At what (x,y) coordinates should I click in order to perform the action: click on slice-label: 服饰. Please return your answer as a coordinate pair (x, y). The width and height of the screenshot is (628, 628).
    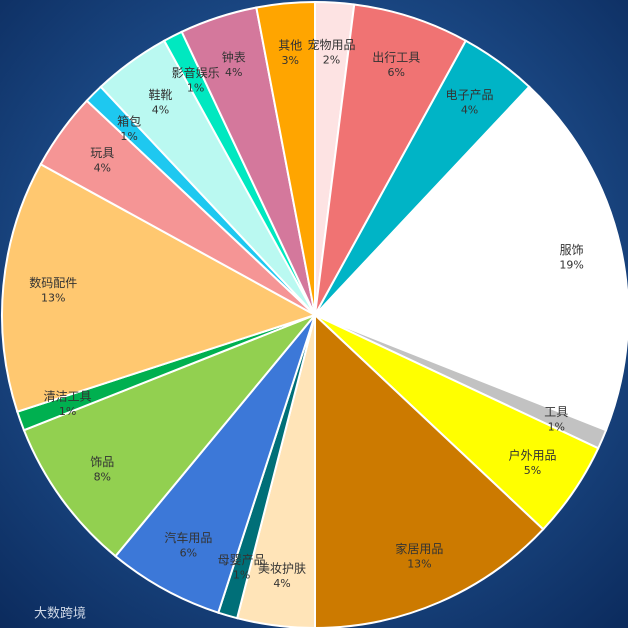
    Looking at the image, I should click on (572, 250).